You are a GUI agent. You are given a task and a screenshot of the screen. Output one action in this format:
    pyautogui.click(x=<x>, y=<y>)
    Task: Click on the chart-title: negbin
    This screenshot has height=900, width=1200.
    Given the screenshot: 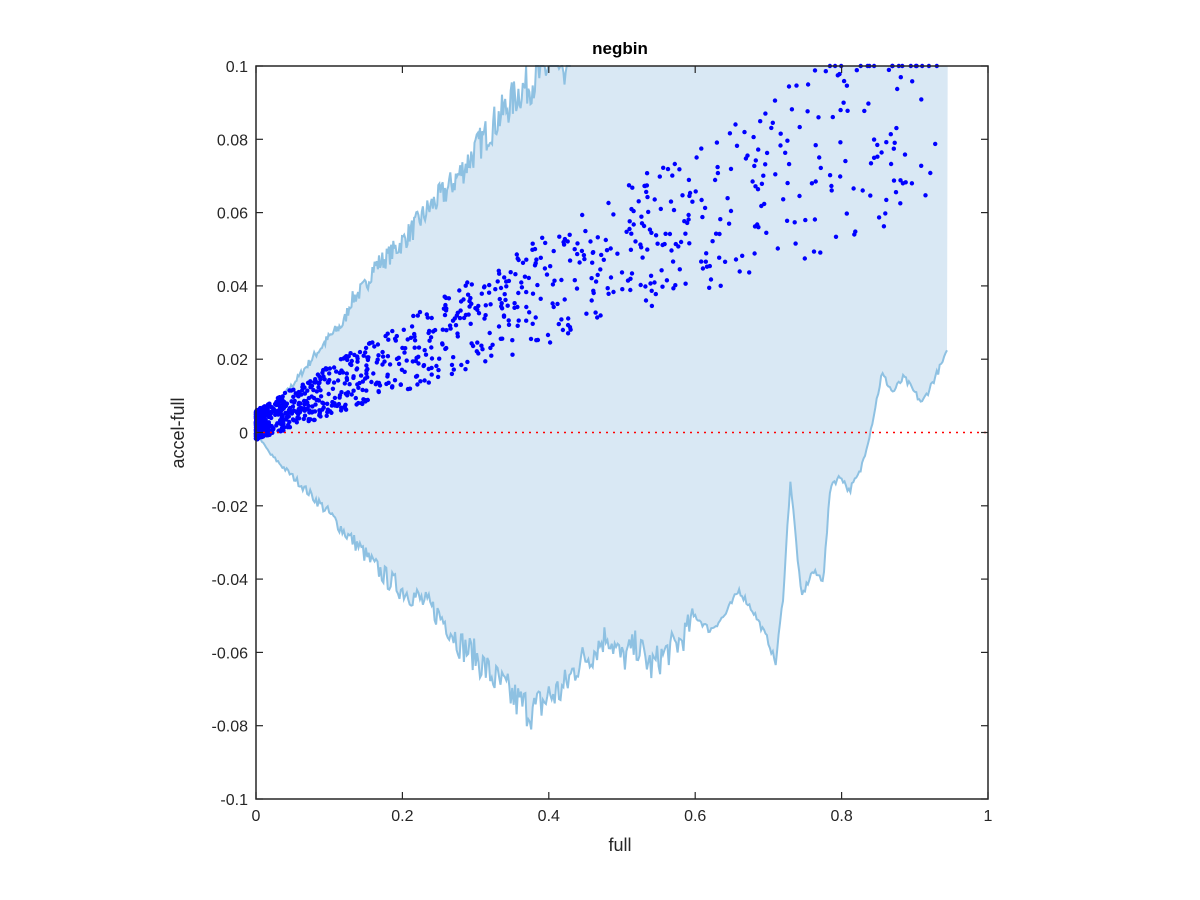 What is the action you would take?
    pyautogui.click(x=620, y=48)
    